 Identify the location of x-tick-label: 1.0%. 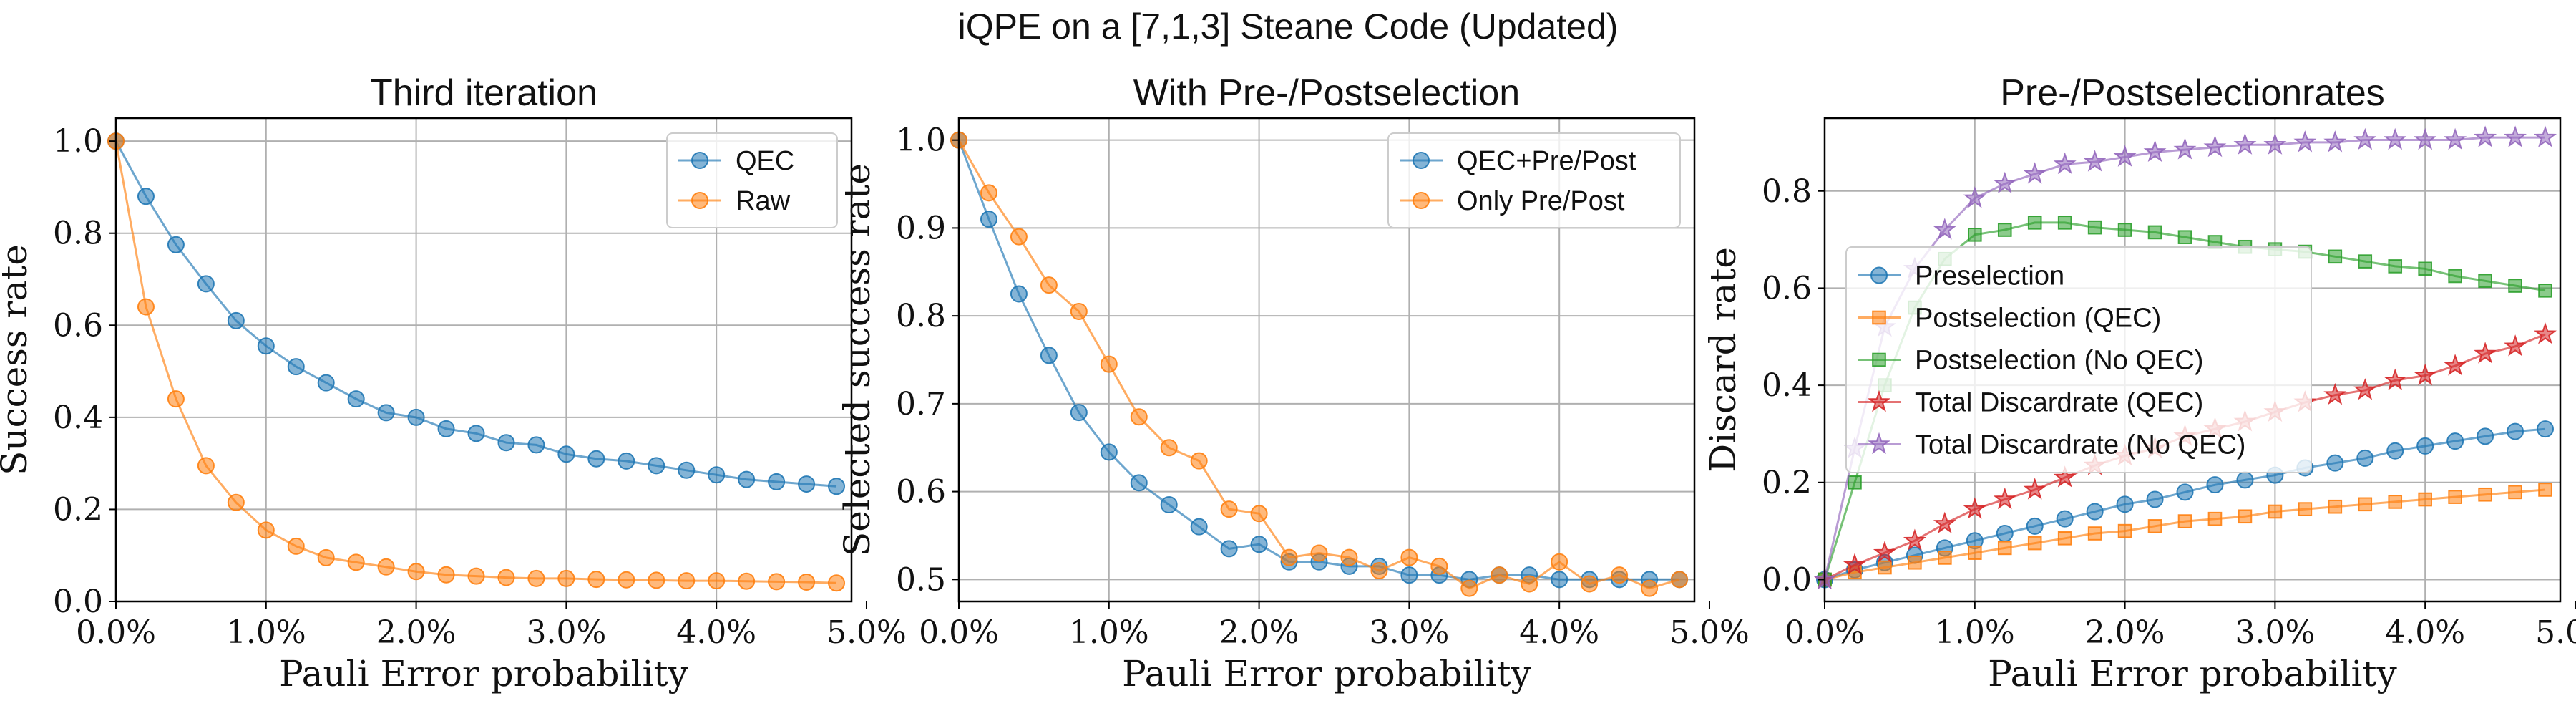
(1109, 632).